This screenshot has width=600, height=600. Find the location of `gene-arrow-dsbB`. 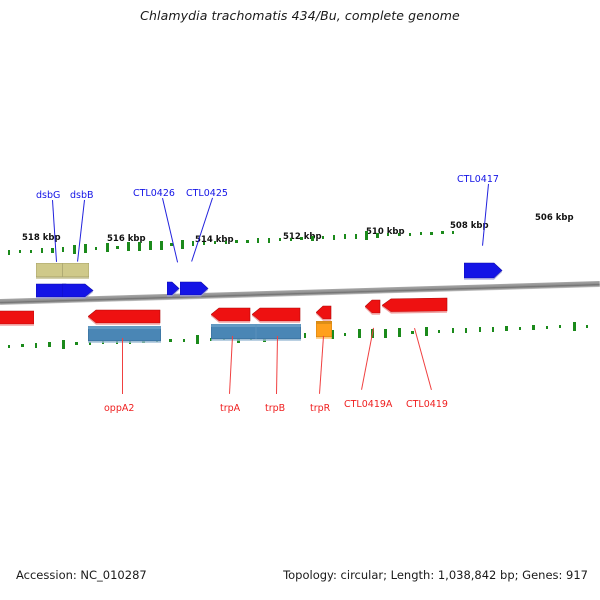

gene-arrow-dsbB is located at coordinates (78, 291).